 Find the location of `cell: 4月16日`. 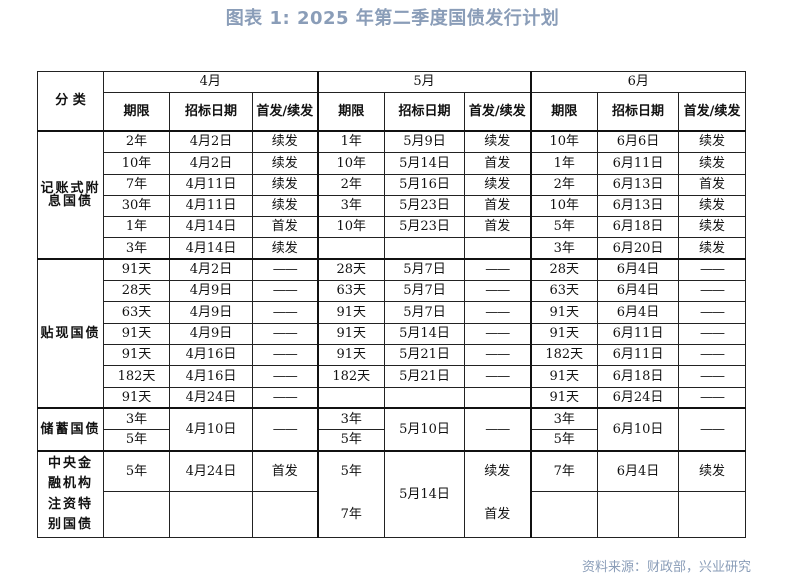

cell: 4月16日 is located at coordinates (211, 376).